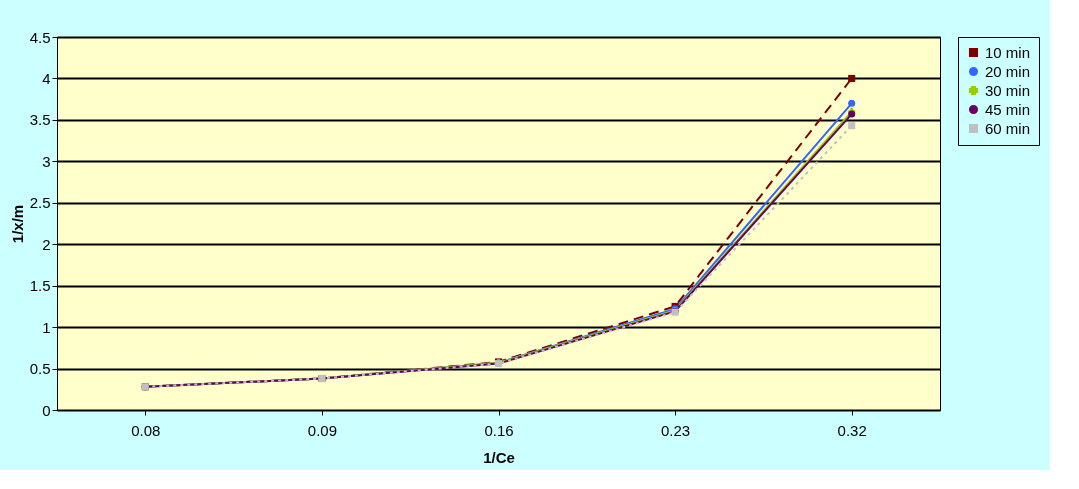 The image size is (1079, 489). I want to click on y-tick-label: 3, so click(46, 161).